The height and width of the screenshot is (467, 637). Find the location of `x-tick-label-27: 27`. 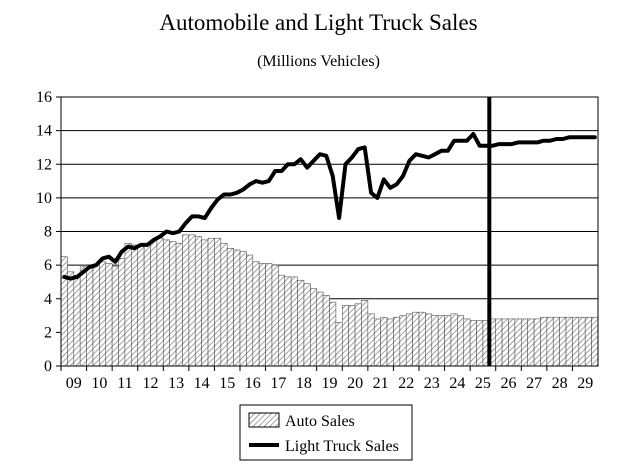

x-tick-label-27: 27 is located at coordinates (534, 383).